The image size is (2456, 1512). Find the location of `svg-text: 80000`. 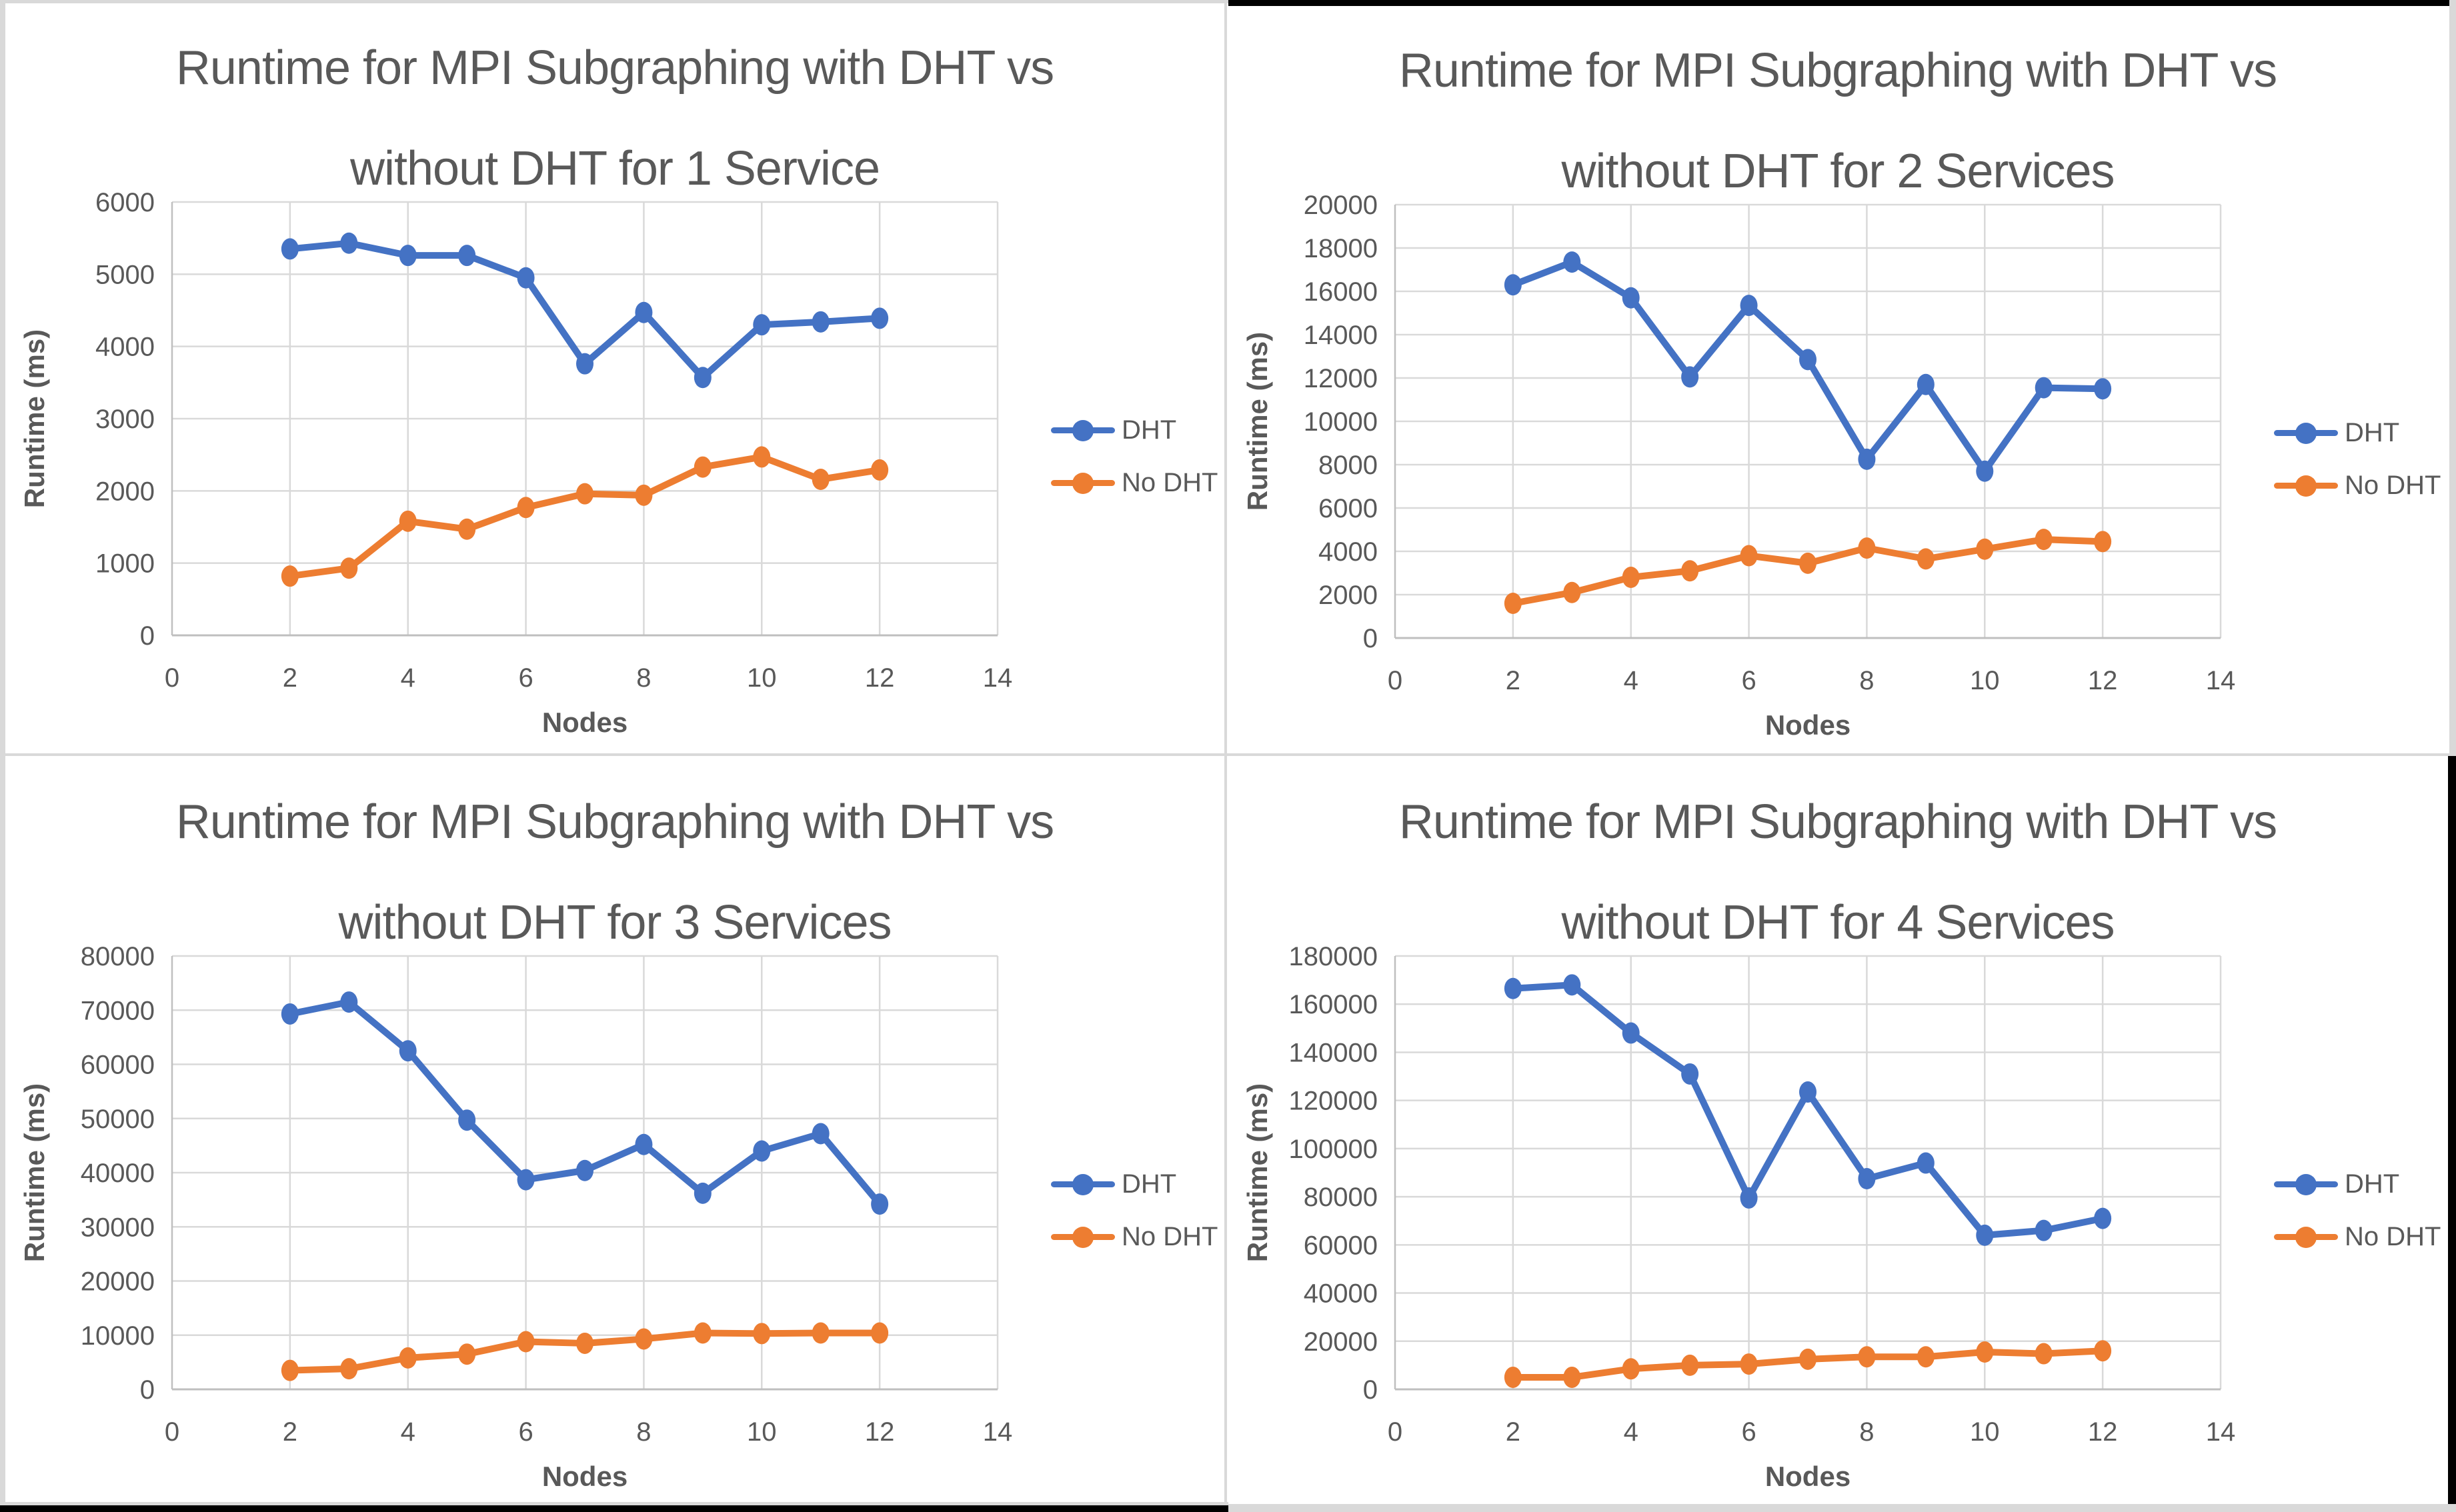

svg-text: 80000 is located at coordinates (118, 956).